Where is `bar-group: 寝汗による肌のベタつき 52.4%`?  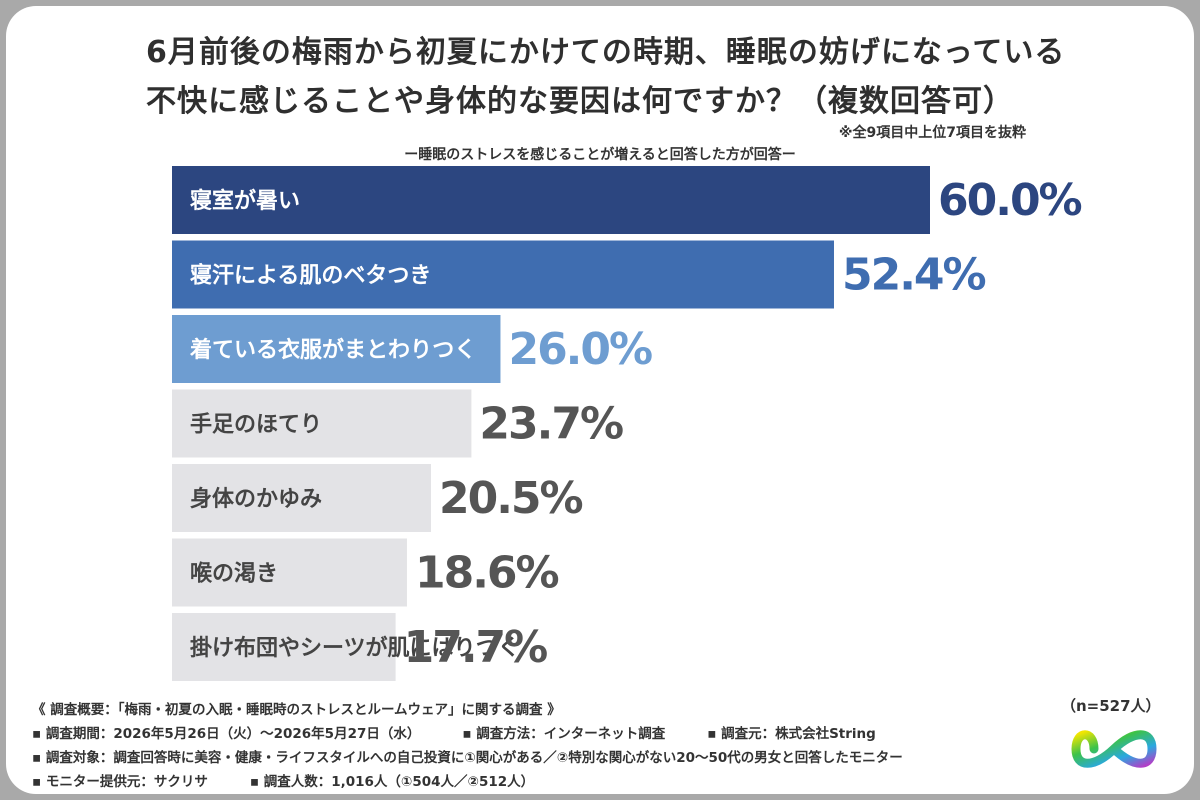 bar-group: 寝汗による肌のベタつき 52.4% is located at coordinates (580, 274).